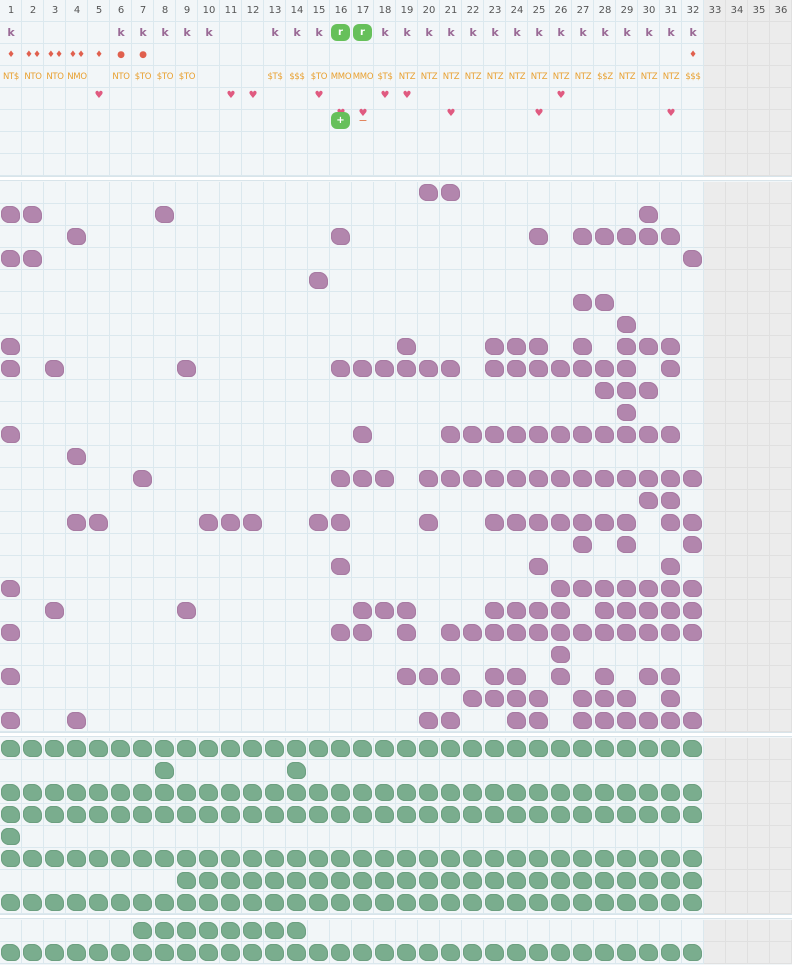 Image resolution: width=792 pixels, height=965 pixels. Describe the element at coordinates (33, 55) in the screenshot. I see `drop-icon: ♦♦` at that location.